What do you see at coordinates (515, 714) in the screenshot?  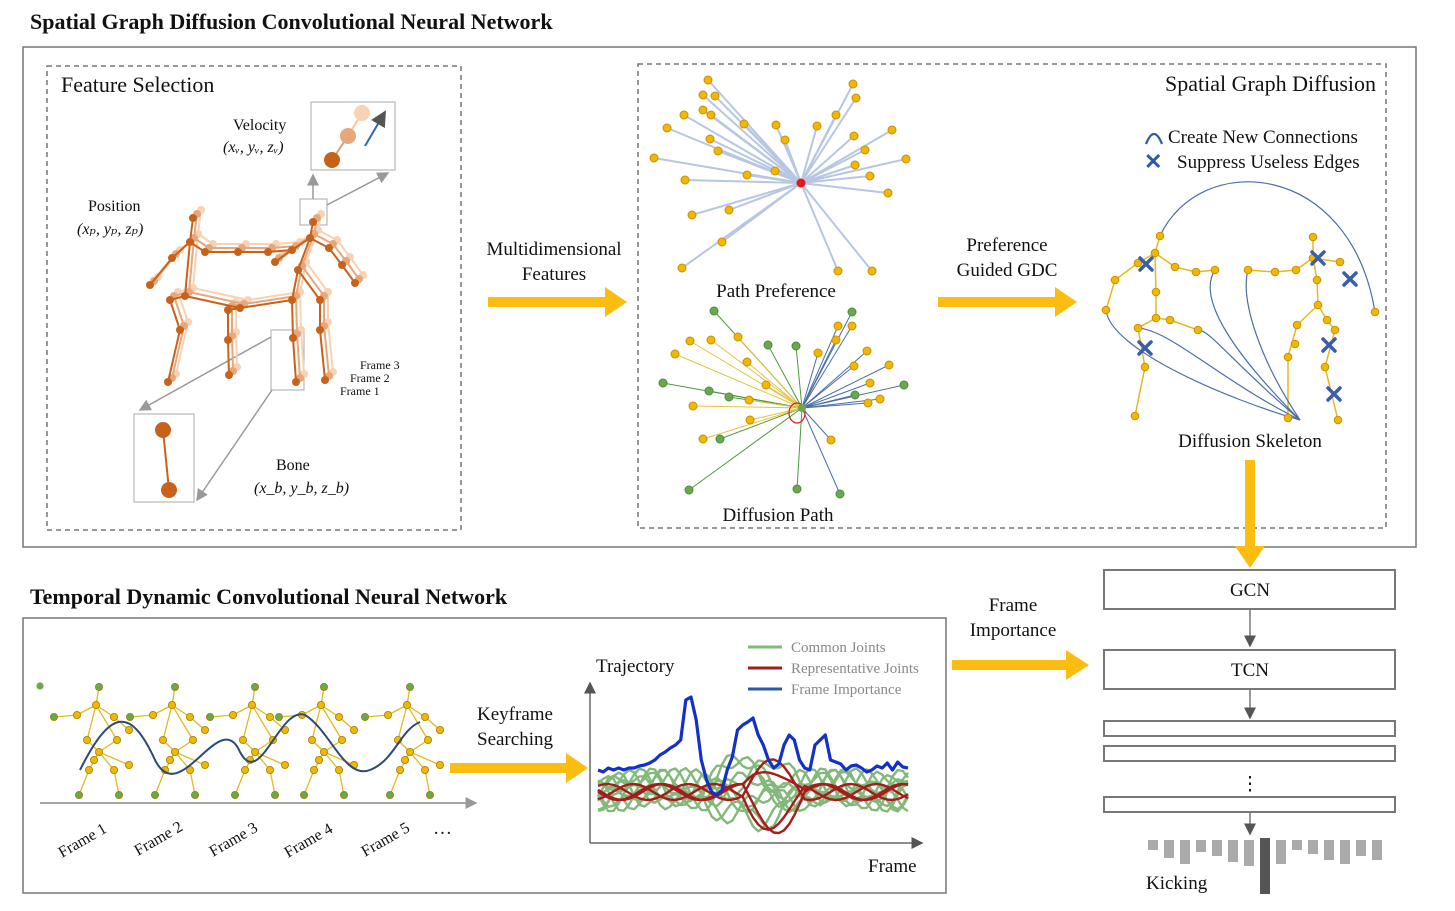 I see `keyframe-label-1: Keyframe` at bounding box center [515, 714].